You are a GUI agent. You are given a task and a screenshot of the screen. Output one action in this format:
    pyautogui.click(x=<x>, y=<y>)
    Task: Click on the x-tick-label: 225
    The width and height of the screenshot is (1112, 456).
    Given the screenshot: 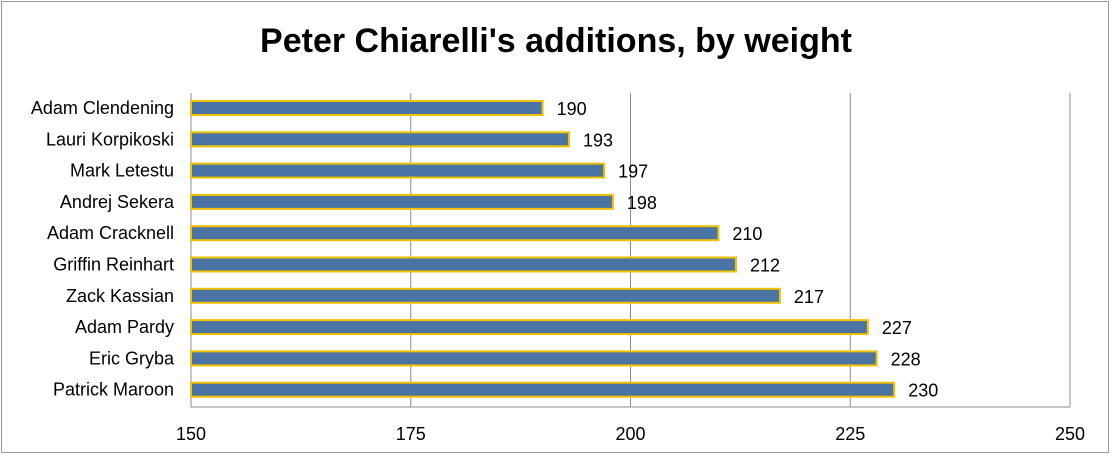 What is the action you would take?
    pyautogui.click(x=850, y=434)
    